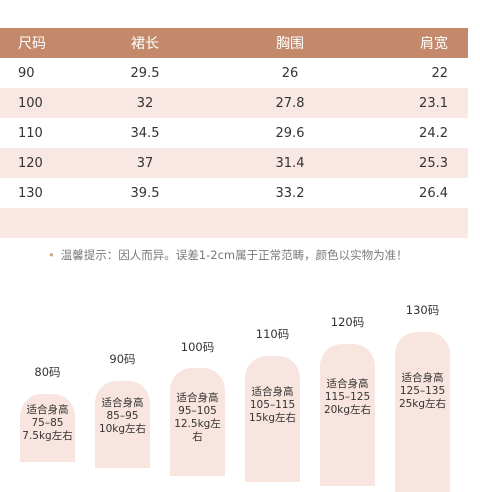 Image resolution: width=480 pixels, height=492 pixels. What do you see at coordinates (434, 44) in the screenshot?
I see `header-shoulder: 肩宽` at bounding box center [434, 44].